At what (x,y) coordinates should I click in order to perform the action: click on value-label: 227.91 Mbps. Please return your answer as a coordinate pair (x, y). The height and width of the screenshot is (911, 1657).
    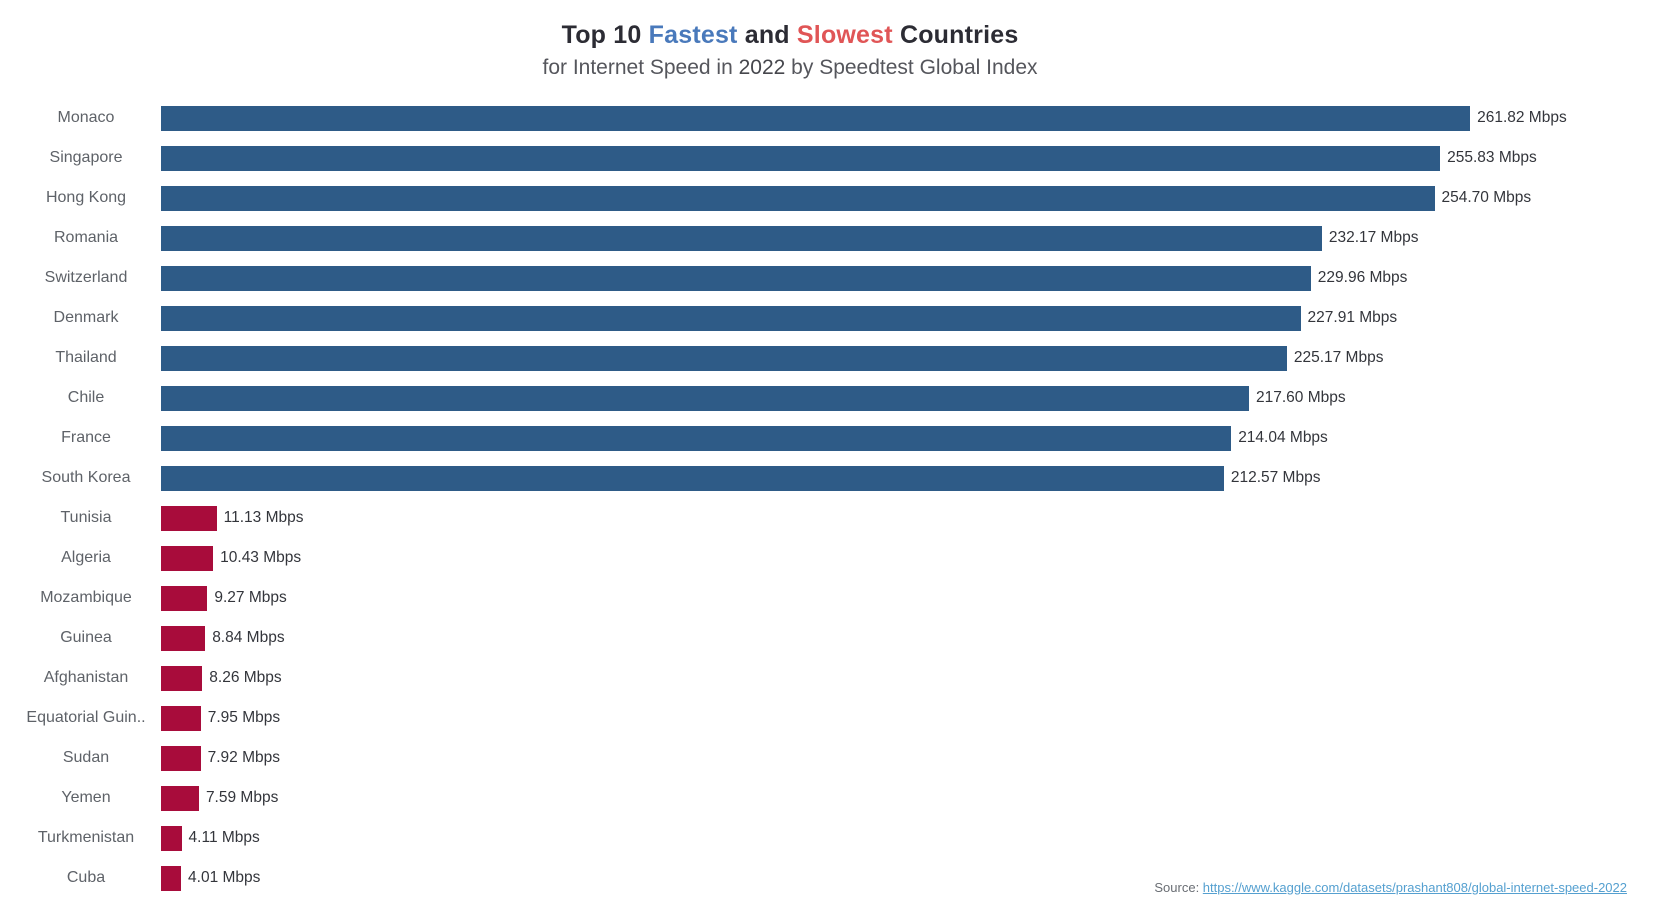
    Looking at the image, I should click on (1352, 317).